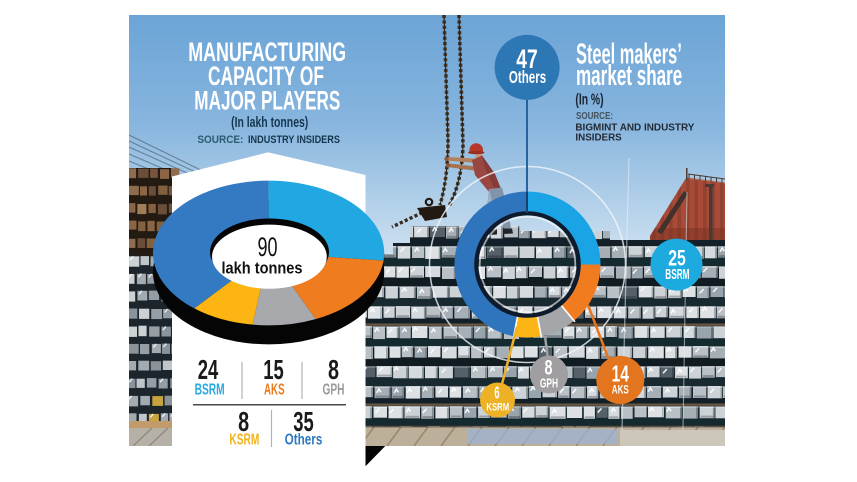  What do you see at coordinates (267, 52) in the screenshot?
I see `svg-text: MANUFACTURING` at bounding box center [267, 52].